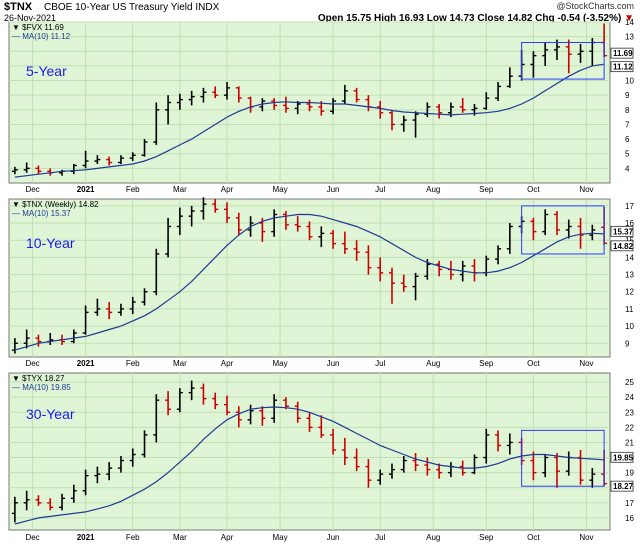  What do you see at coordinates (38, 27) in the screenshot?
I see `legend-series: ▼ $FVX 11.69` at bounding box center [38, 27].